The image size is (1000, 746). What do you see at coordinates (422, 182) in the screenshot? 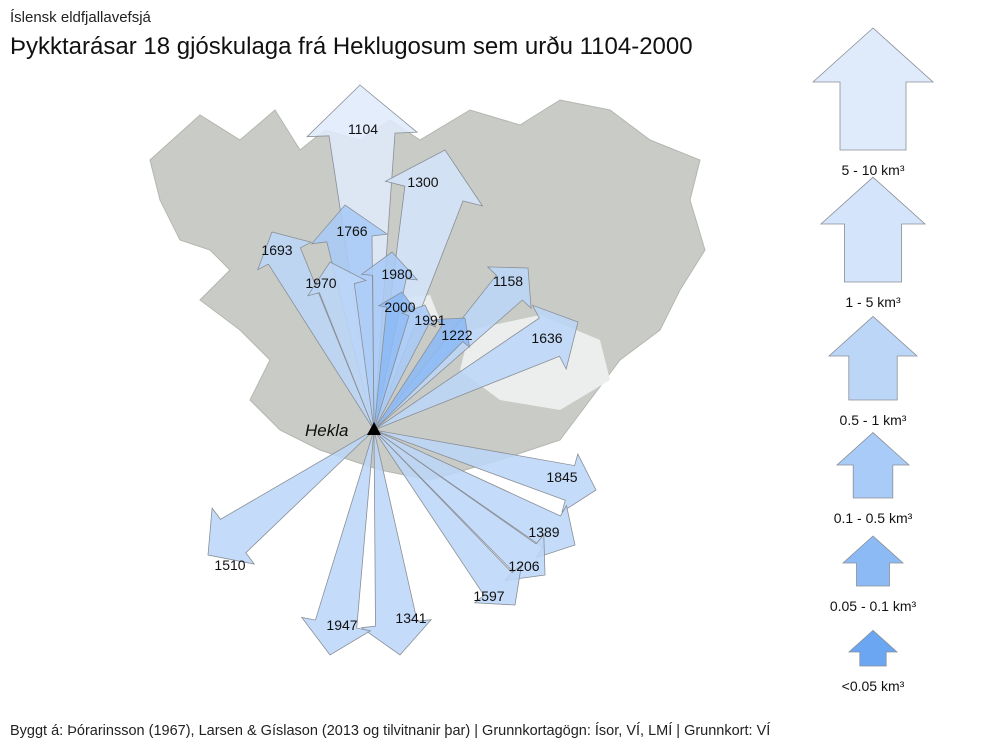
I see `eruption-year: 1300` at bounding box center [422, 182].